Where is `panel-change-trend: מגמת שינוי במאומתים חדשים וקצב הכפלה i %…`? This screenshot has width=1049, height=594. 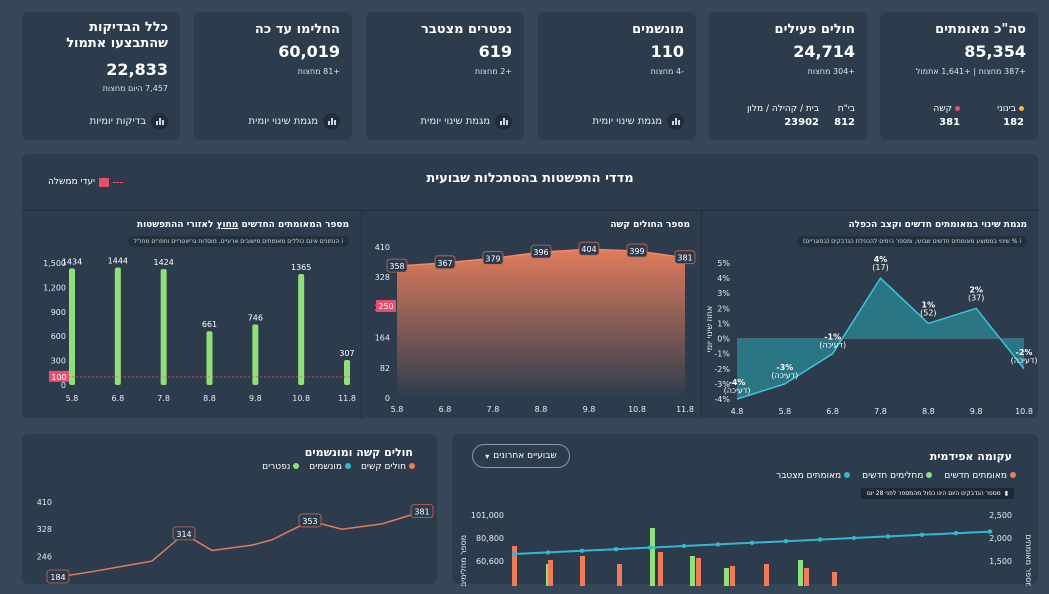
panel-change-trend: מגמת שינוי במאומתים חדשים וקצב הכפלה i %… is located at coordinates (870, 314).